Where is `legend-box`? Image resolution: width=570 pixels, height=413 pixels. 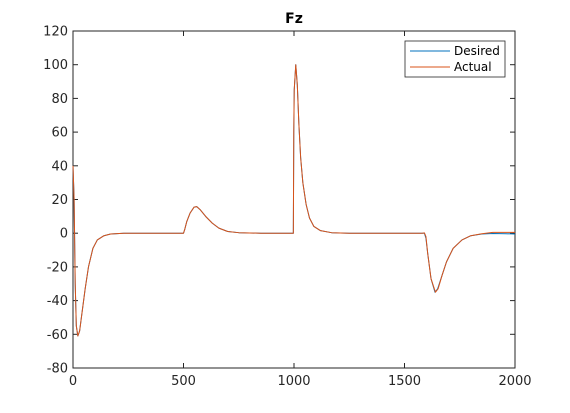 legend-box is located at coordinates (455, 59).